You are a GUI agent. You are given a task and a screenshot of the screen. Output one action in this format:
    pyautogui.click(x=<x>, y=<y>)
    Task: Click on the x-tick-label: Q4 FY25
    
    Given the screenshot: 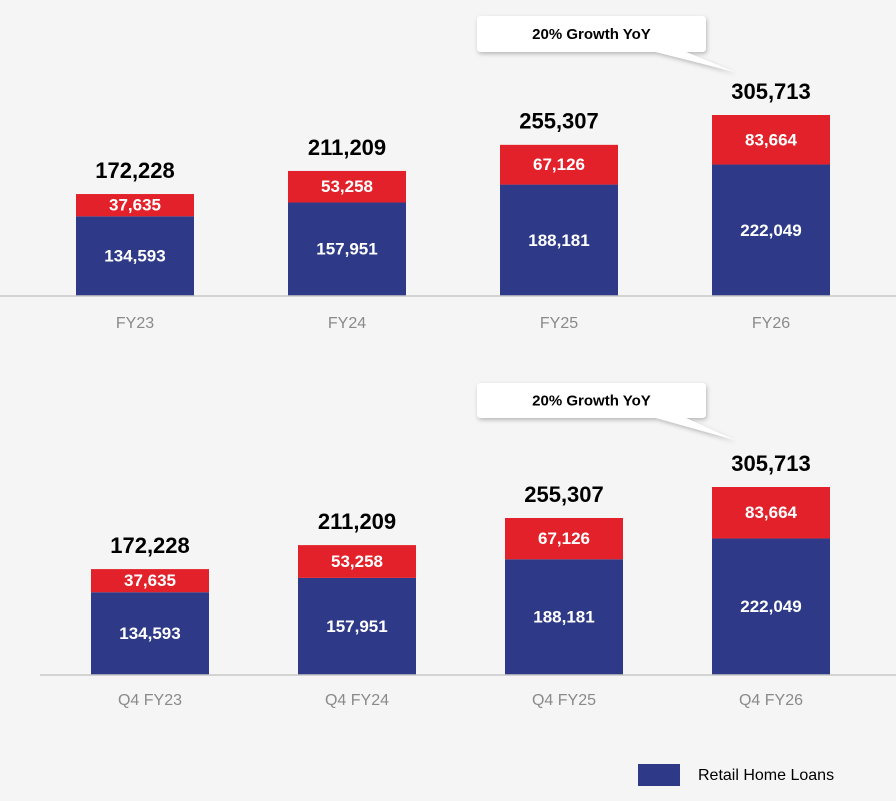 What is the action you would take?
    pyautogui.click(x=564, y=700)
    